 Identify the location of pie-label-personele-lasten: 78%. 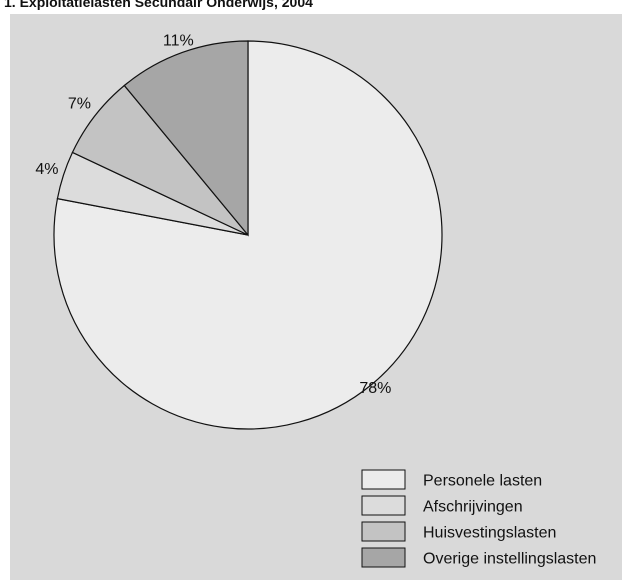
(375, 388).